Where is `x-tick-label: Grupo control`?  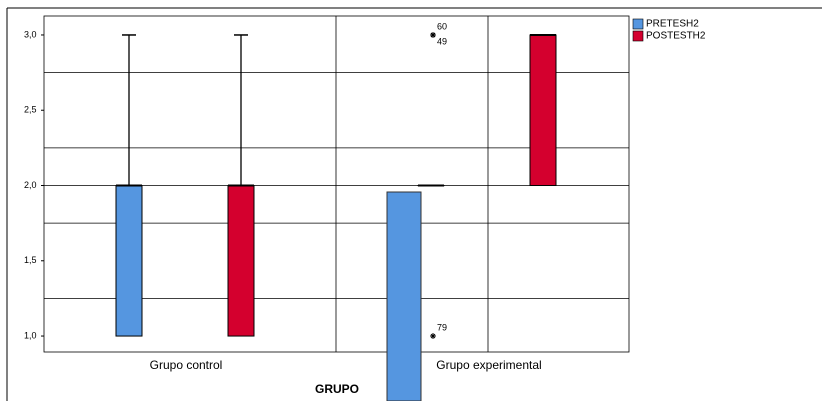 x-tick-label: Grupo control is located at coordinates (186, 365).